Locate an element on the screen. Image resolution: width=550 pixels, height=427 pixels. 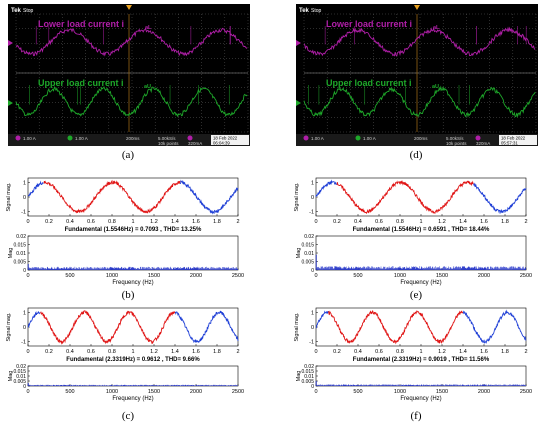
signal-x-tick-label: 0.4 is located at coordinates (70, 222).